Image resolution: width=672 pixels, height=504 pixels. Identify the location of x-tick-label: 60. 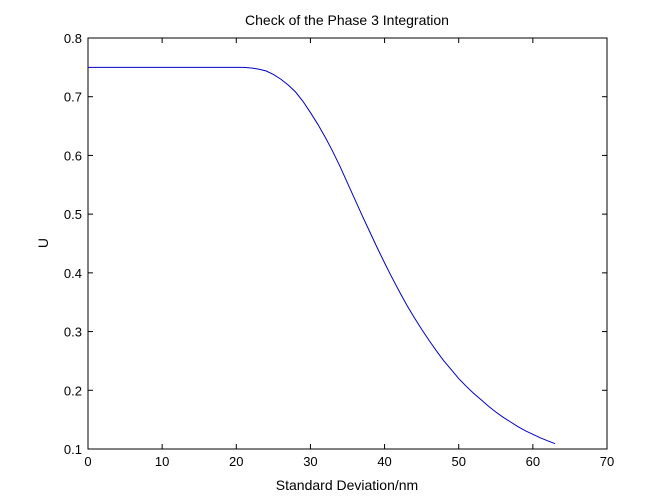
(533, 461).